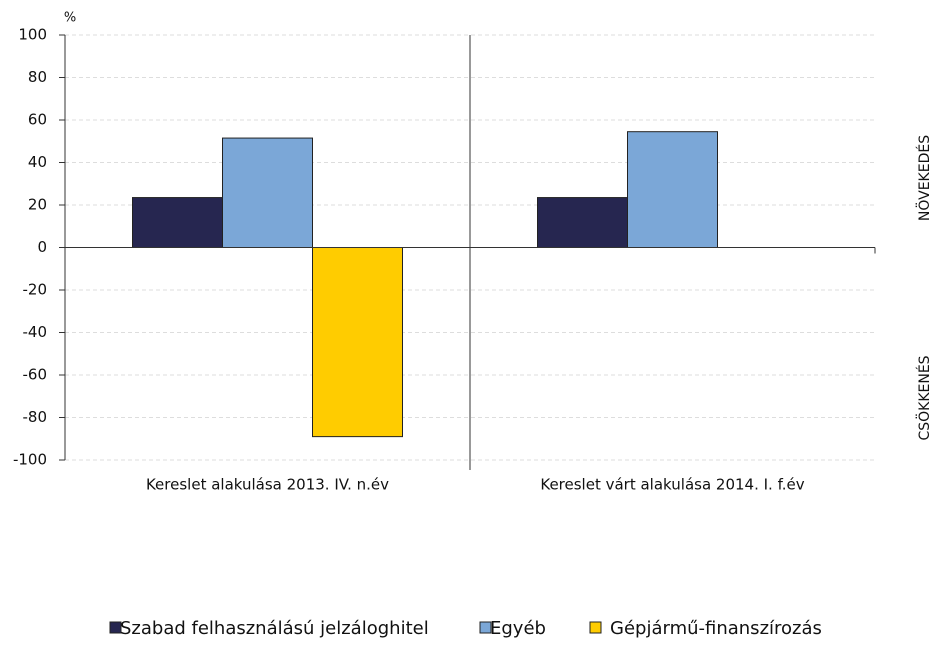  What do you see at coordinates (37, 205) in the screenshot?
I see `y-tick-label: 20` at bounding box center [37, 205].